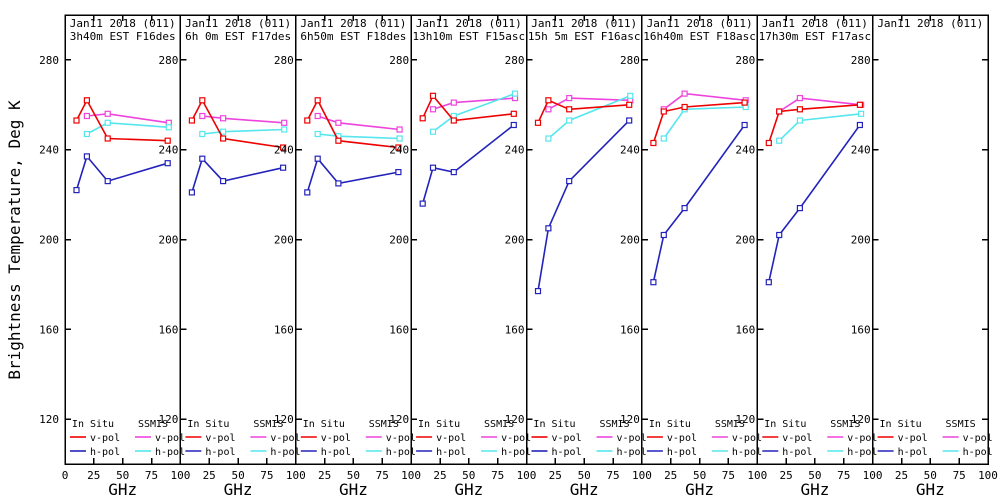 The height and width of the screenshot is (504, 1000). What do you see at coordinates (469, 36) in the screenshot?
I see `panel-subtitle: 13h10m EST F15asc` at bounding box center [469, 36].